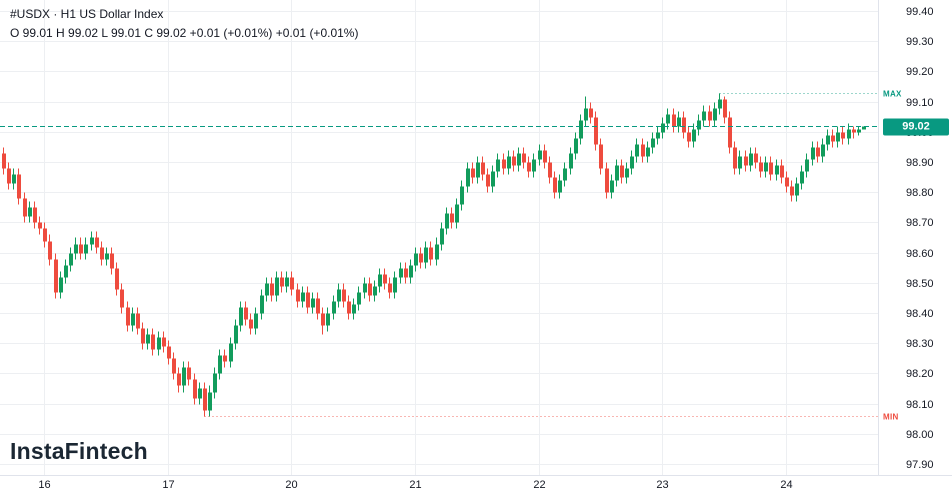 The height and width of the screenshot is (494, 952). What do you see at coordinates (920, 404) in the screenshot?
I see `price-axis-label: 98.10` at bounding box center [920, 404].